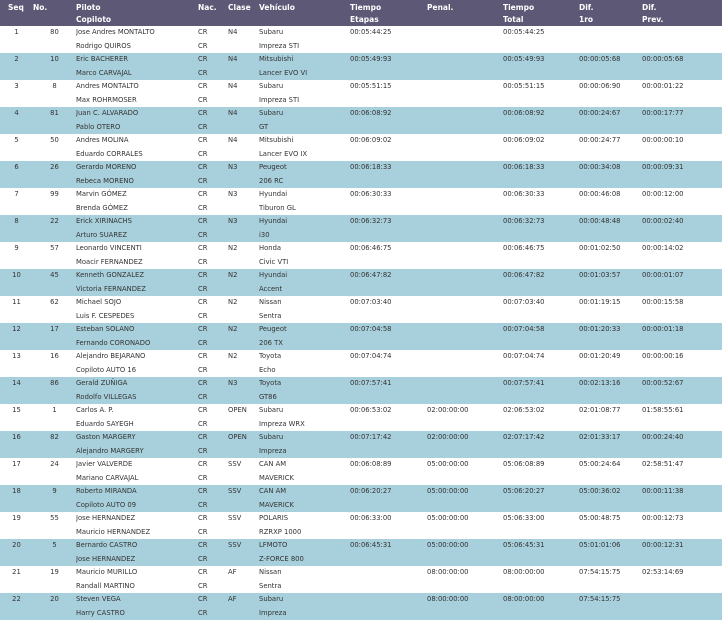 This screenshot has height=625, width=722. I want to click on cell-copiloto: Mariano CARVAJAL, so click(107, 477).